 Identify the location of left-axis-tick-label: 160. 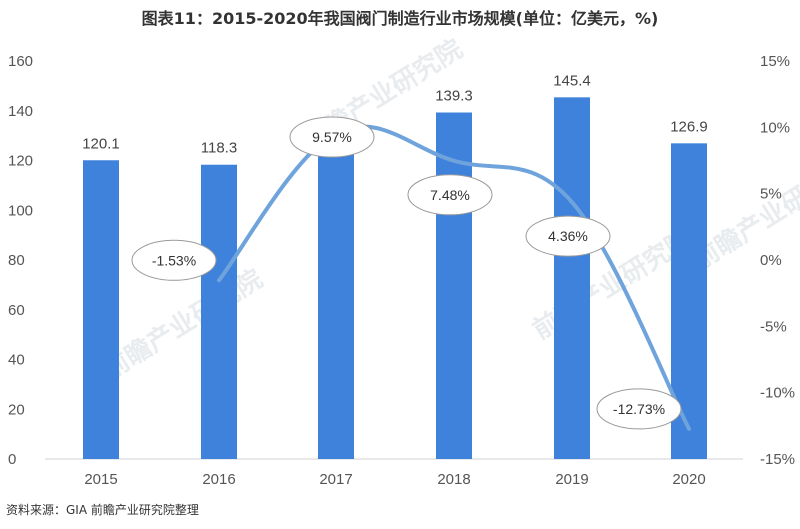
(20, 61).